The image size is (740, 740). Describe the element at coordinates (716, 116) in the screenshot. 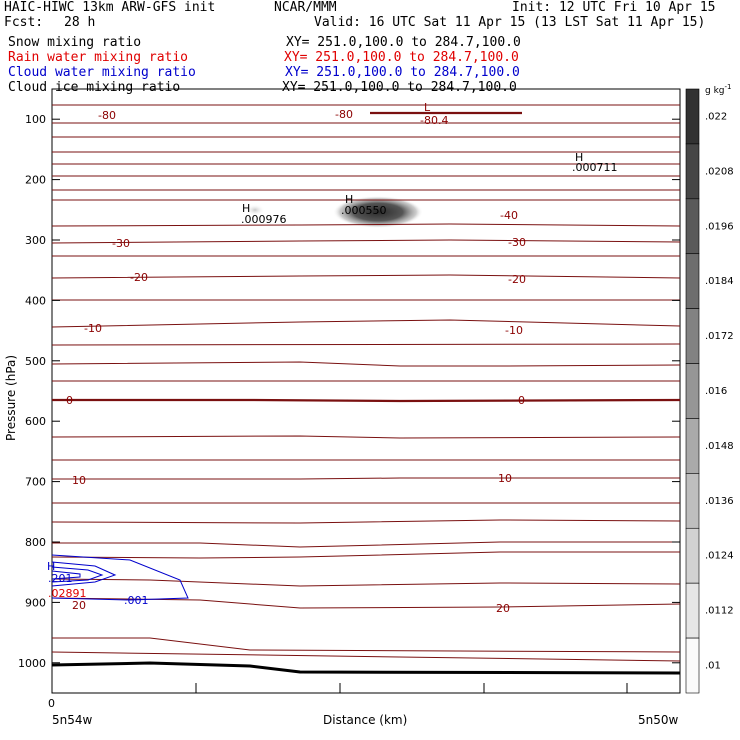

I see `colorbar-label: .022` at that location.